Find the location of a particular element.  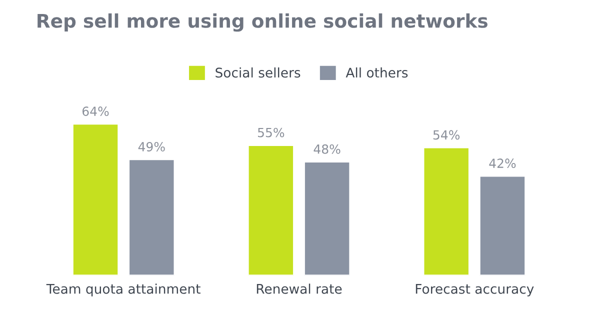

legend-label: All others is located at coordinates (377, 72).